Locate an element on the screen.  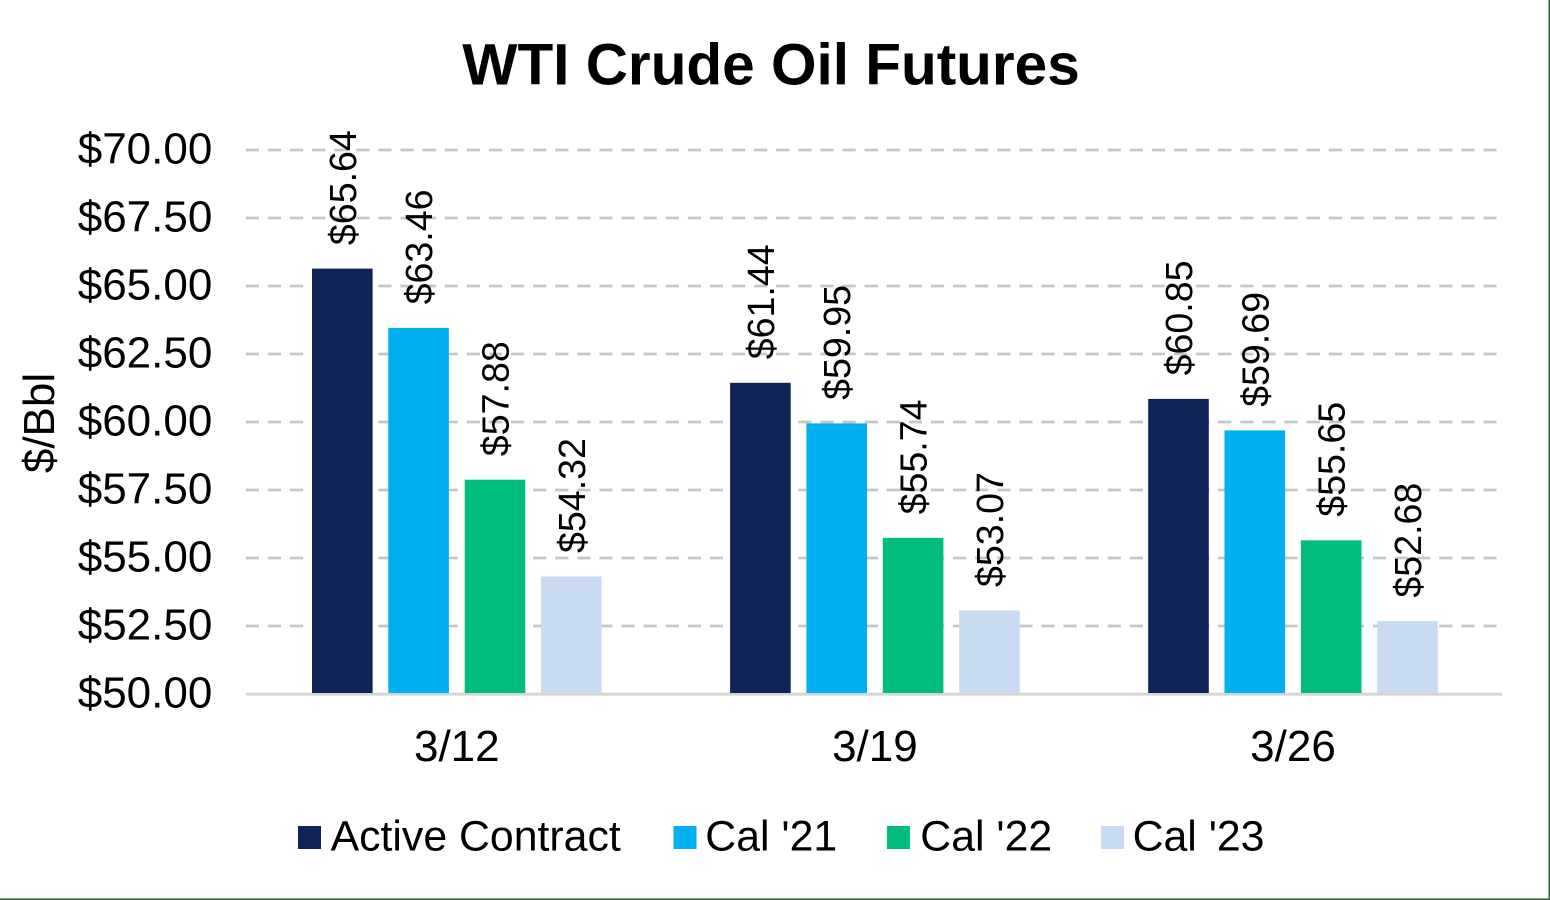
svg-text: Active Contract is located at coordinates (476, 837).